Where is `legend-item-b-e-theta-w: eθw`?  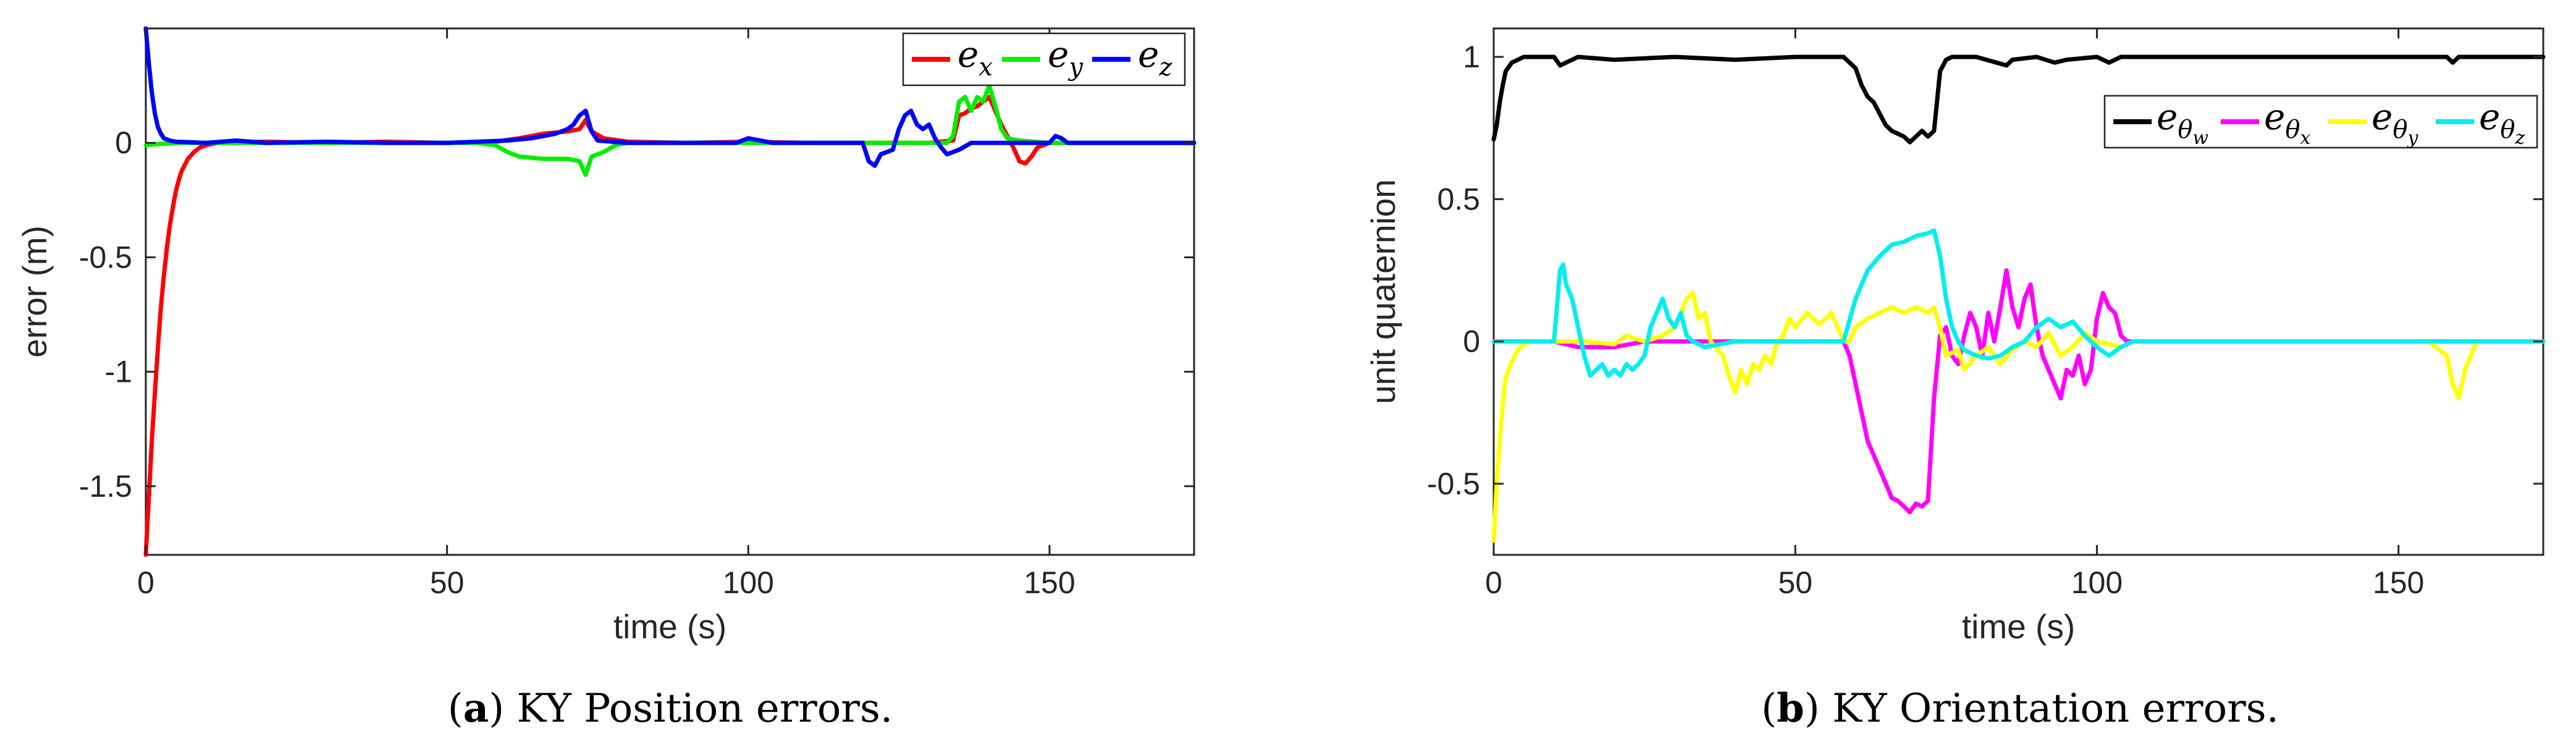
legend-item-b-e-theta-w: eθw is located at coordinates (2160, 122).